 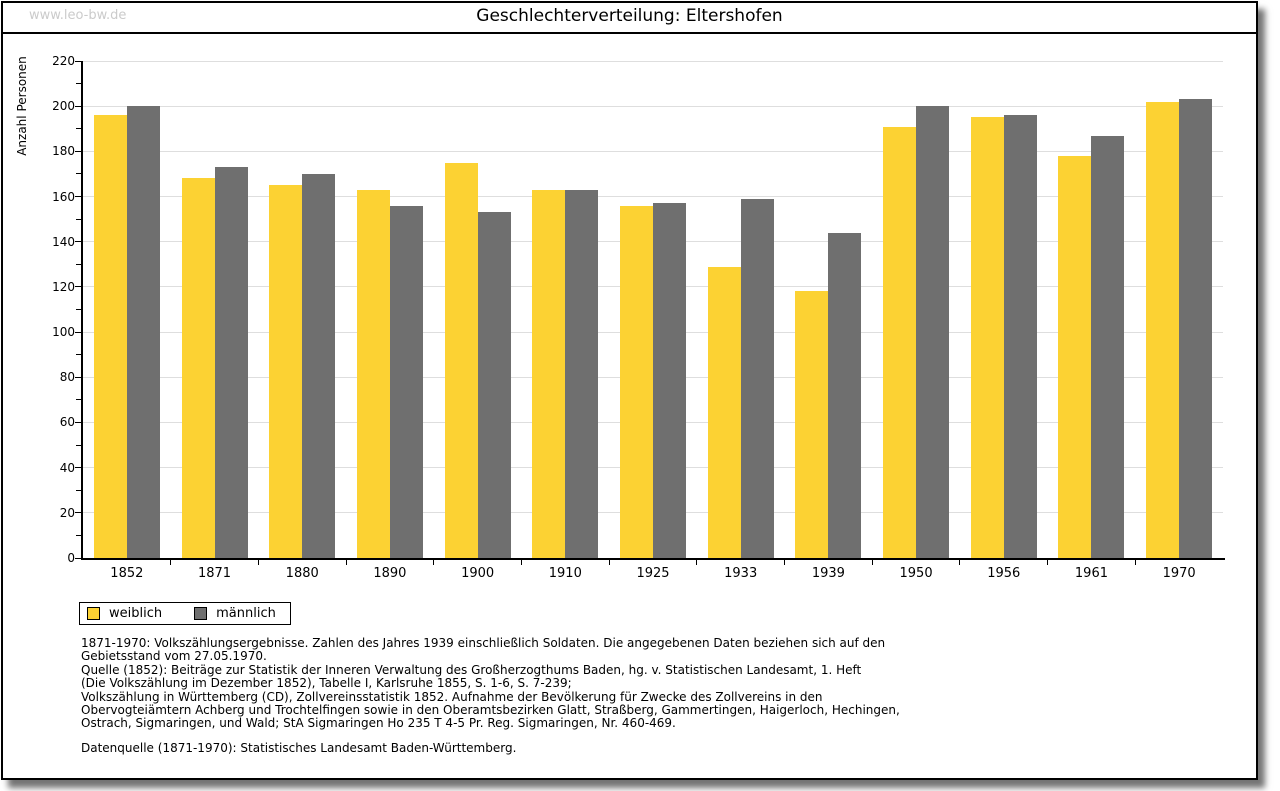 What do you see at coordinates (494, 385) in the screenshot?
I see `bar-männlich-1900` at bounding box center [494, 385].